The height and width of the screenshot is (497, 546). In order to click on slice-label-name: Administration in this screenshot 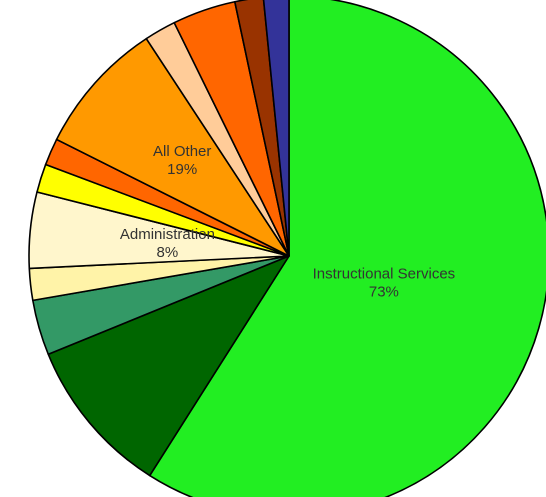, I will do `click(167, 234)`.